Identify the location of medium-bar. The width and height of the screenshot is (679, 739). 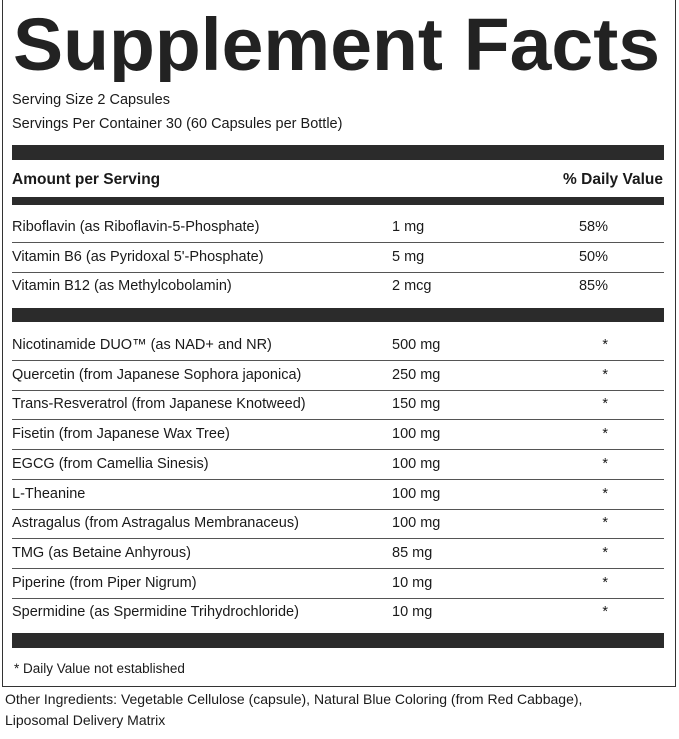
(338, 201).